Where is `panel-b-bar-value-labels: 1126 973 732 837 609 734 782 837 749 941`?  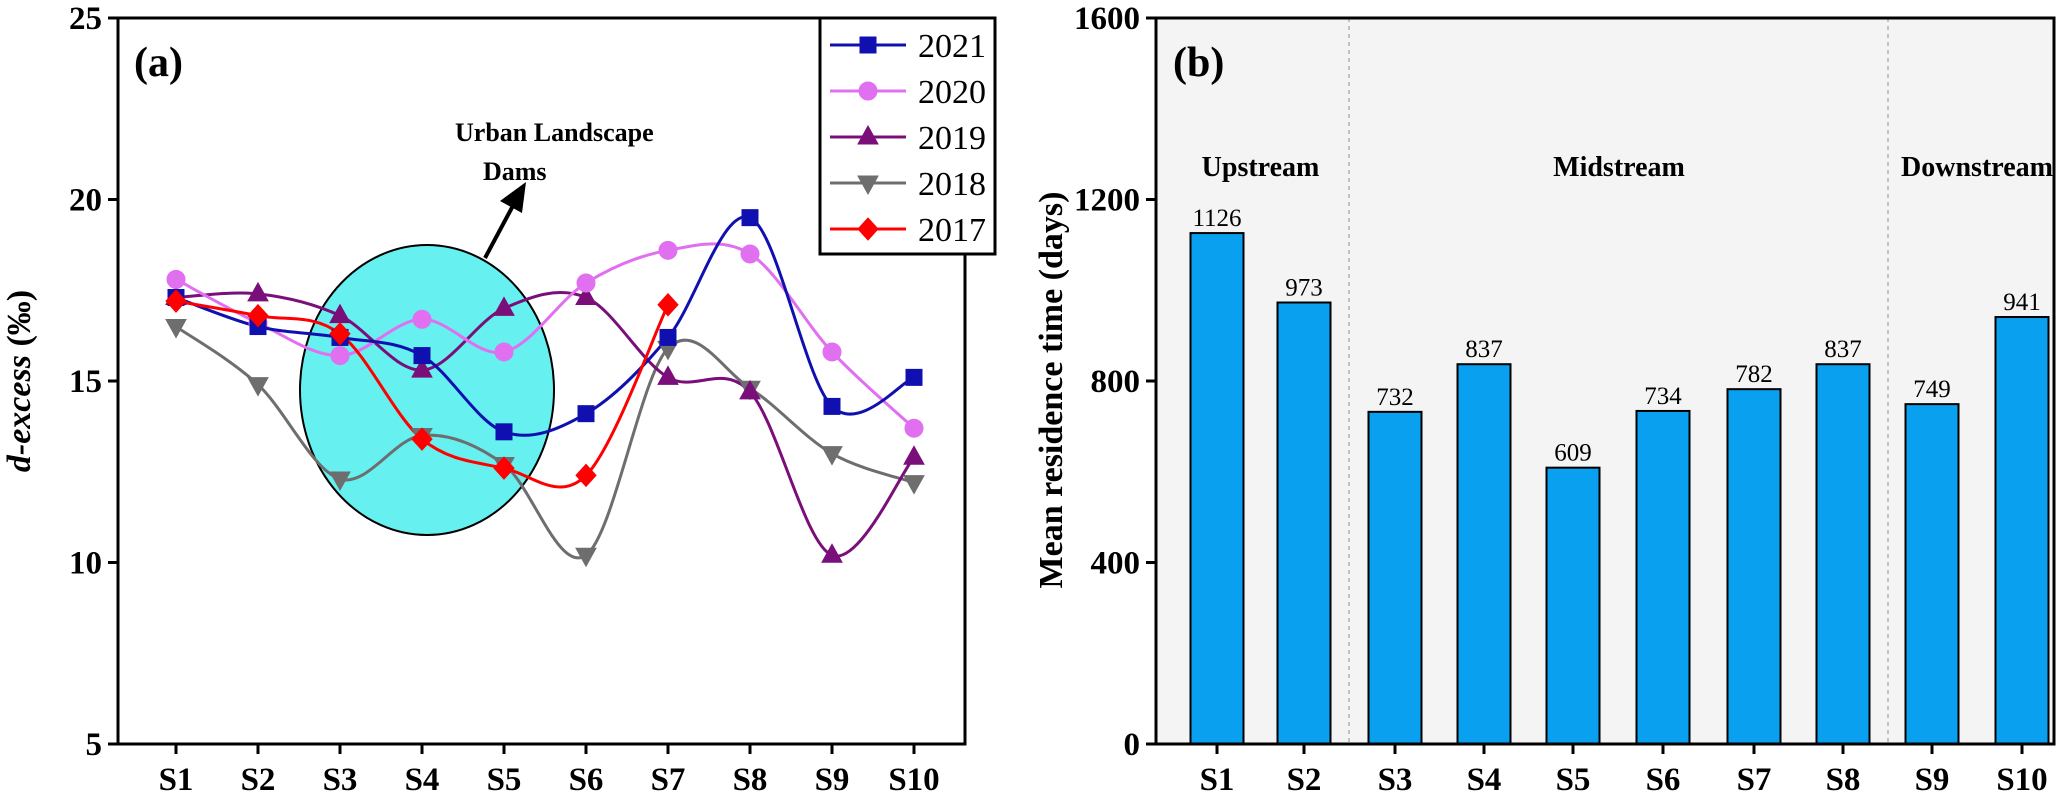
panel-b-bar-value-labels: 1126 973 732 837 609 734 782 837 749 941 is located at coordinates (1616, 336).